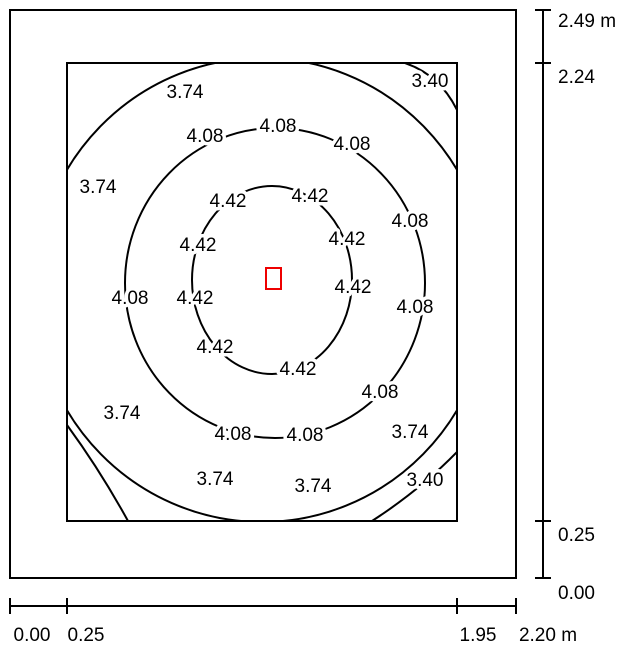 The width and height of the screenshot is (633, 649). I want to click on luminaire, so click(273, 278).